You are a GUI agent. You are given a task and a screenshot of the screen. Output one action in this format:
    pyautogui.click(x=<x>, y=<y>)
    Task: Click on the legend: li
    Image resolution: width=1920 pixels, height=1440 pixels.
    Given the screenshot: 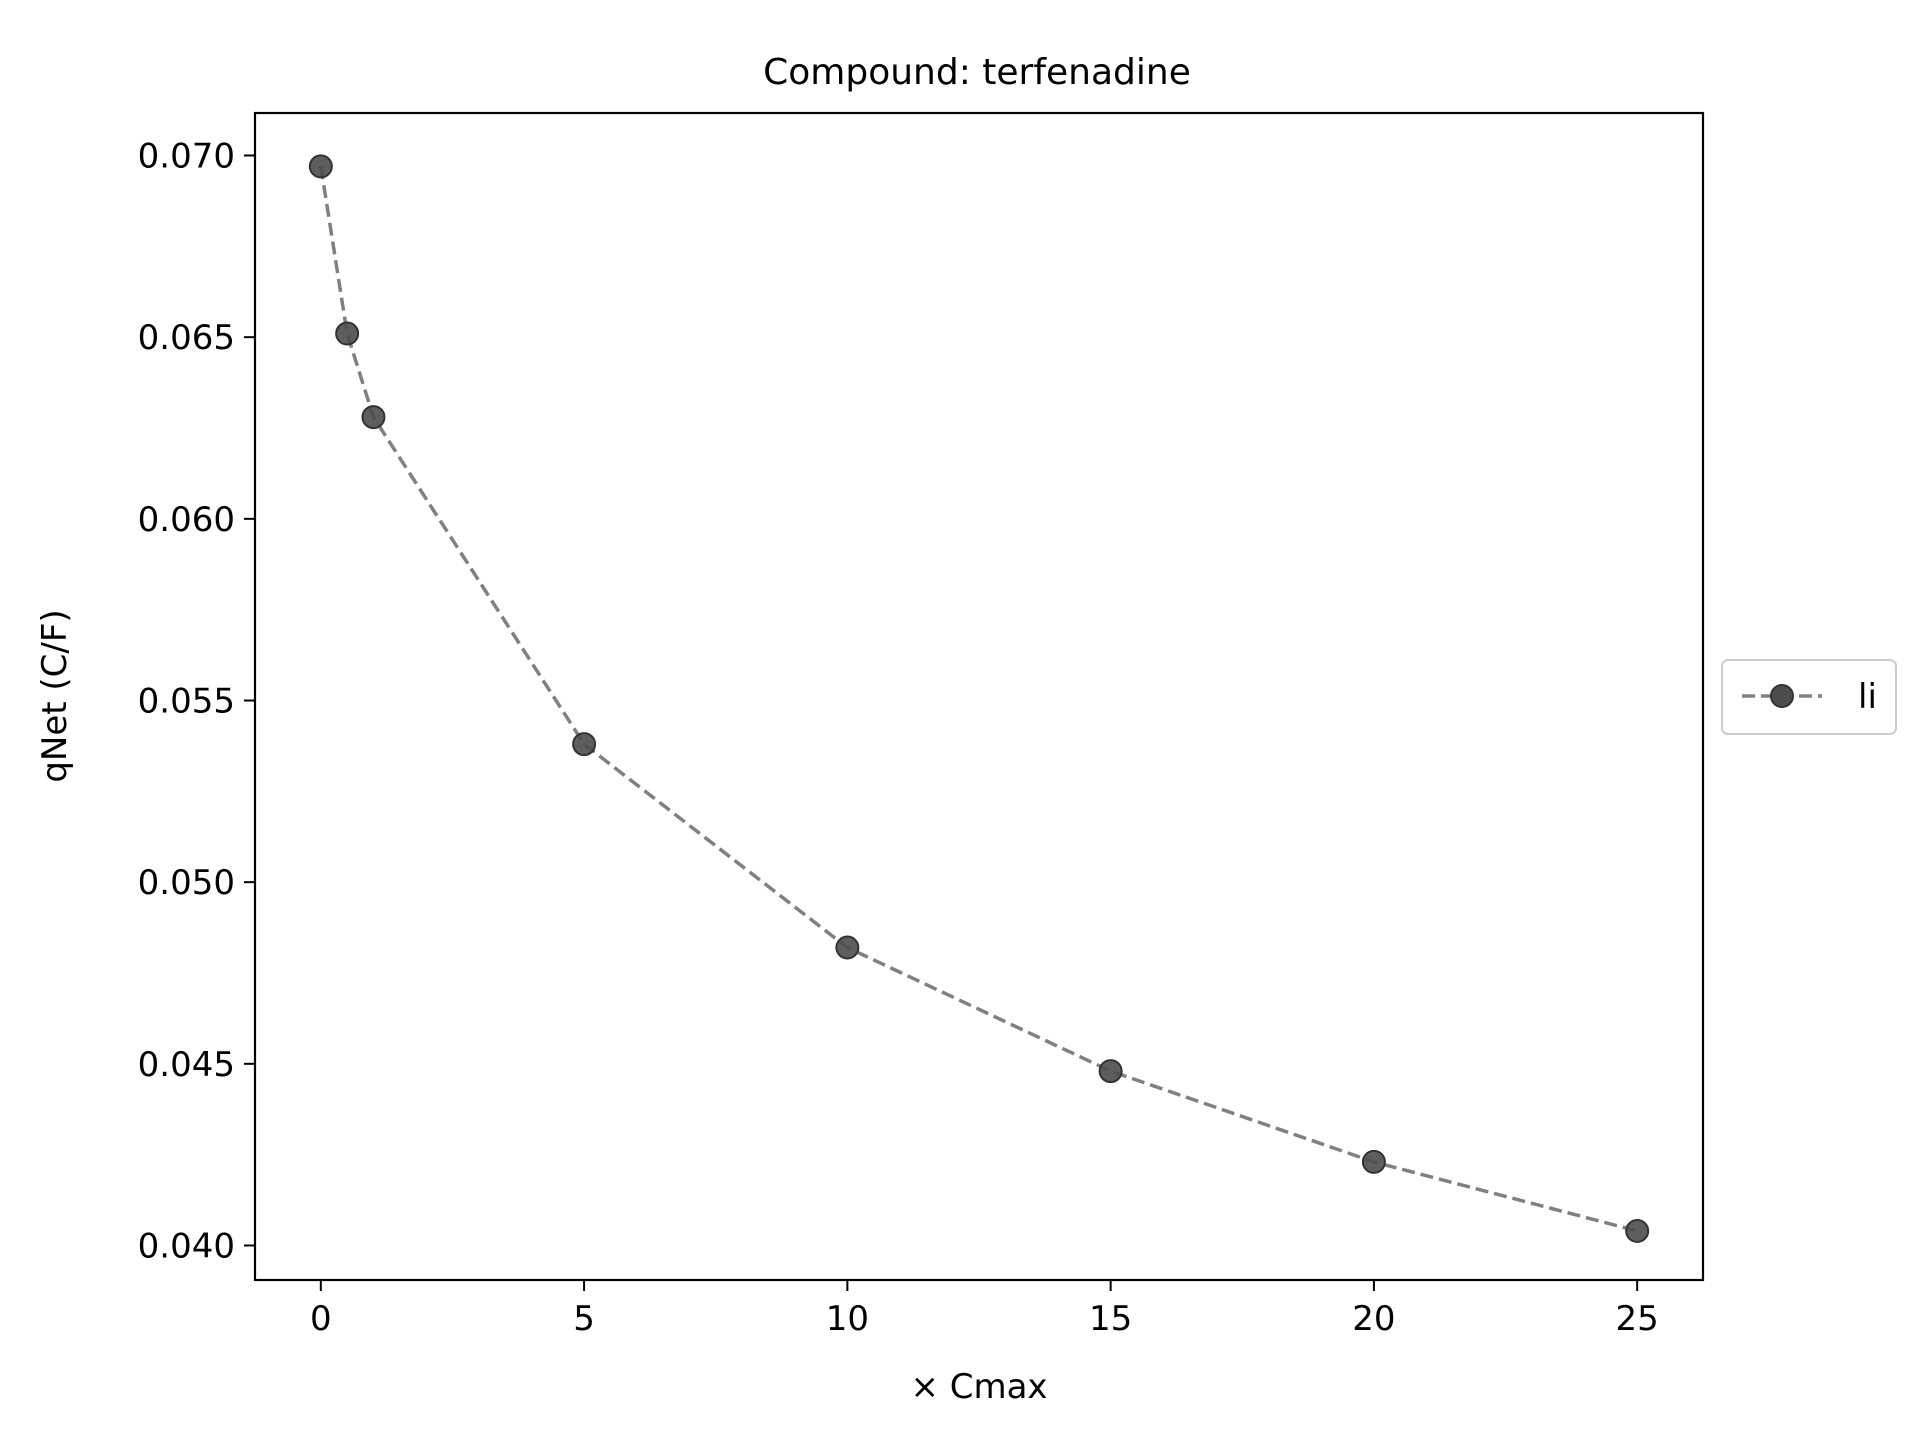 What is the action you would take?
    pyautogui.click(x=1809, y=697)
    